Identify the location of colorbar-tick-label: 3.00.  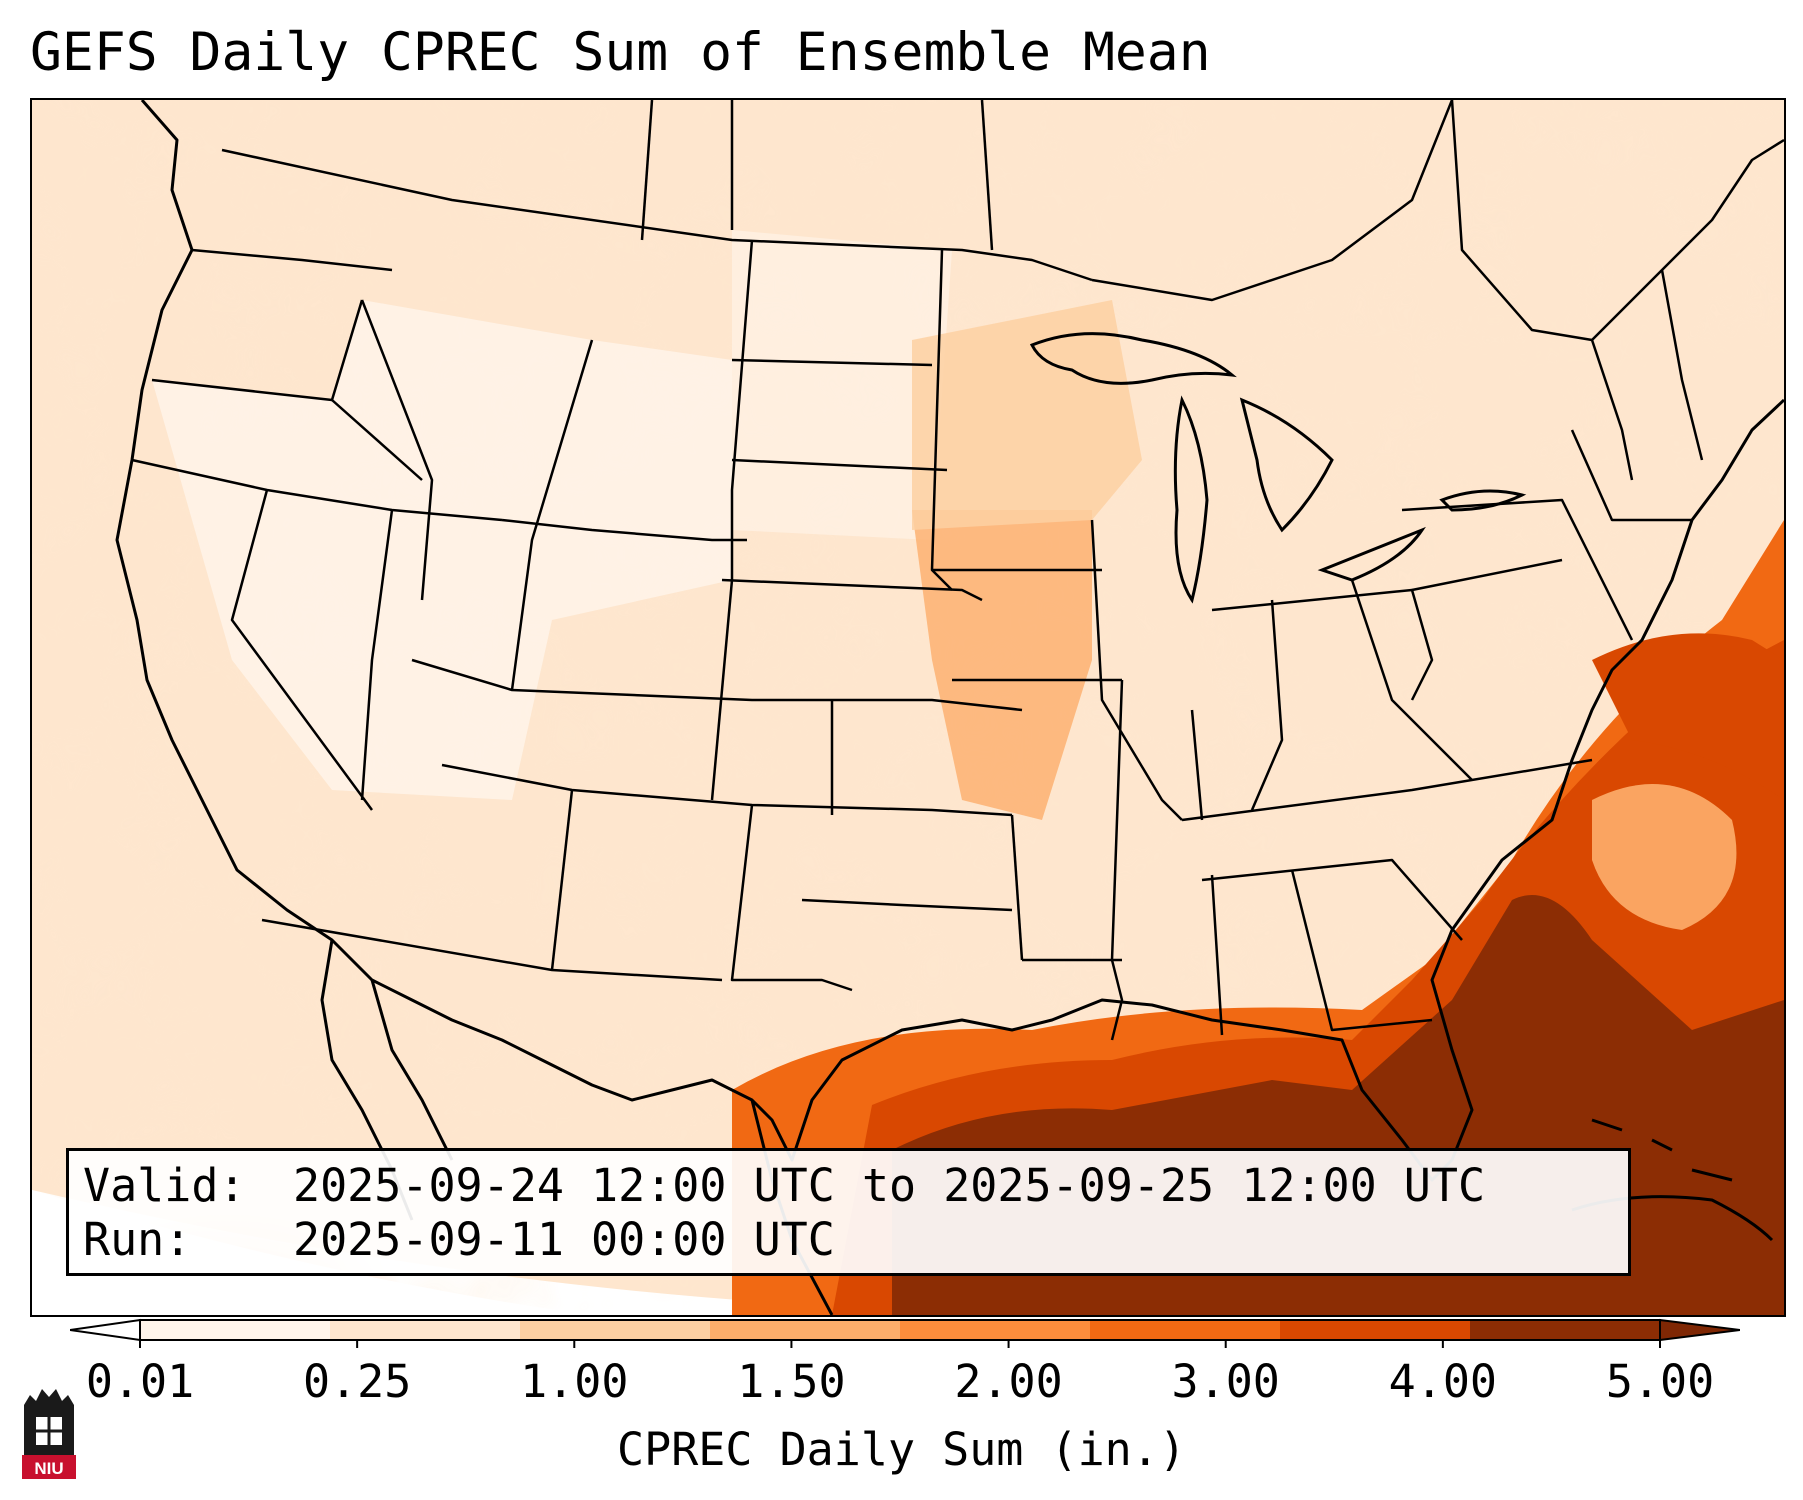
(1225, 1381).